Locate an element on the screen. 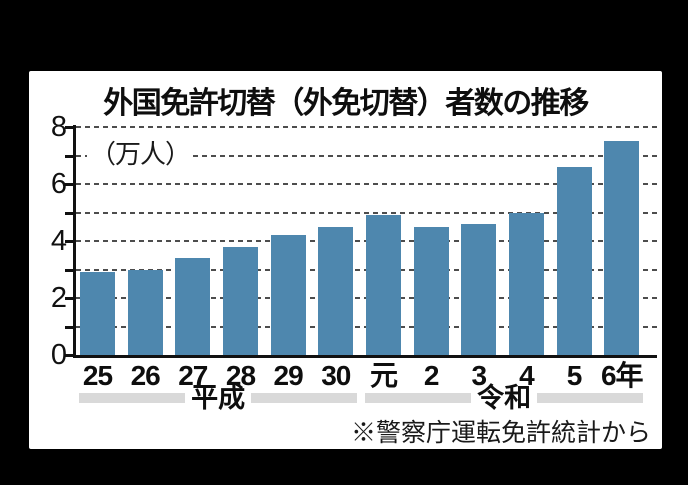  y-tick-label-8: 8 is located at coordinates (58, 127).